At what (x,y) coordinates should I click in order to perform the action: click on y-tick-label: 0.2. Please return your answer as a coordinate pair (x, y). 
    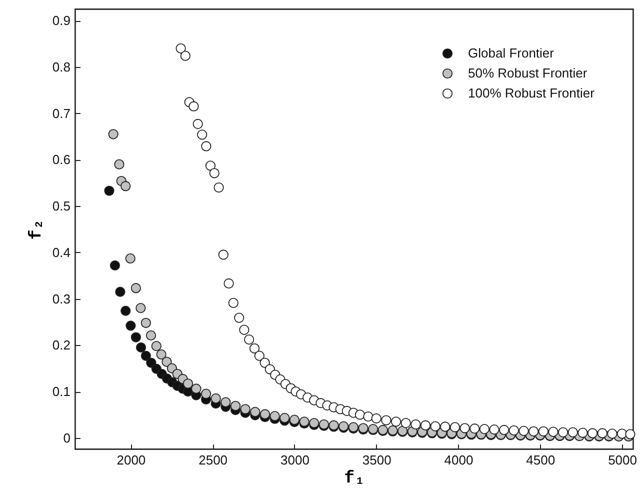
    Looking at the image, I should click on (61, 345).